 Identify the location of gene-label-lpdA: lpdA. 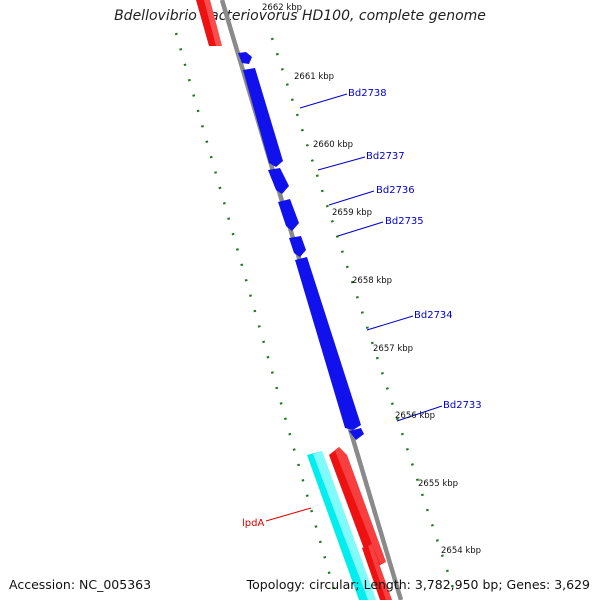
(253, 523).